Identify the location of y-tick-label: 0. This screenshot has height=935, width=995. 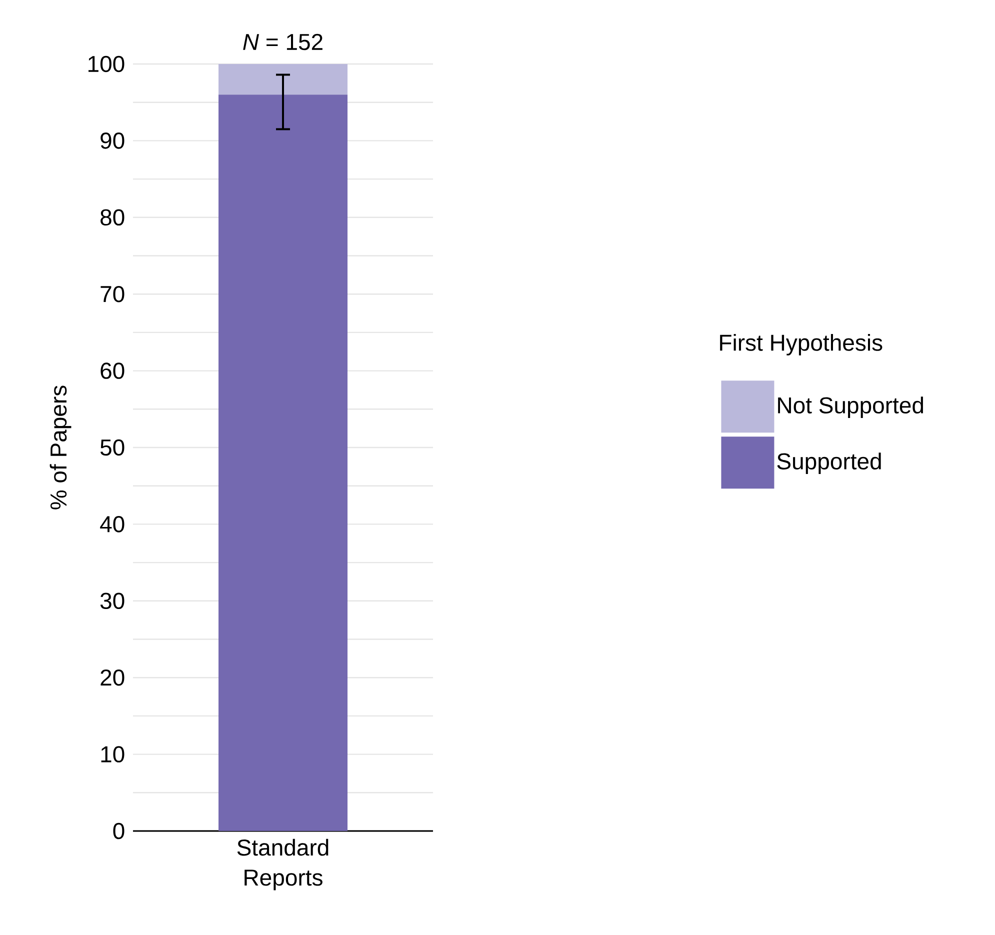
(118, 831).